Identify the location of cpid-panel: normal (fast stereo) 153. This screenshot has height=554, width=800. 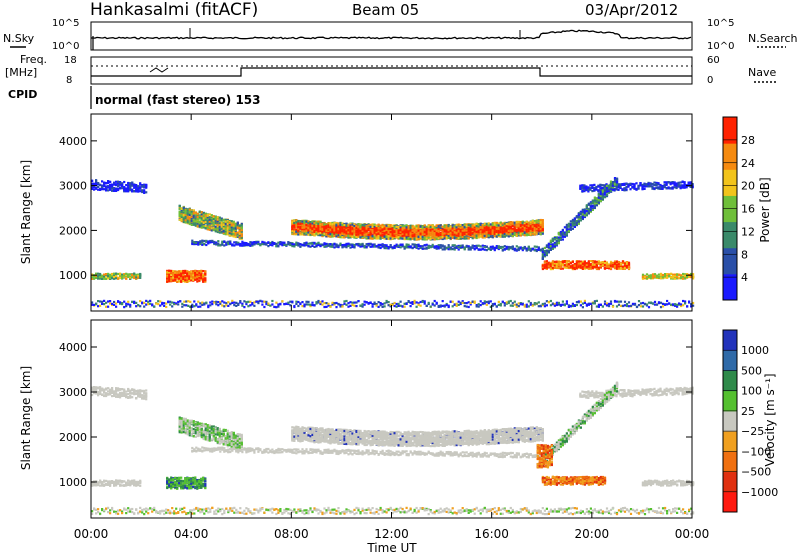
(175, 97).